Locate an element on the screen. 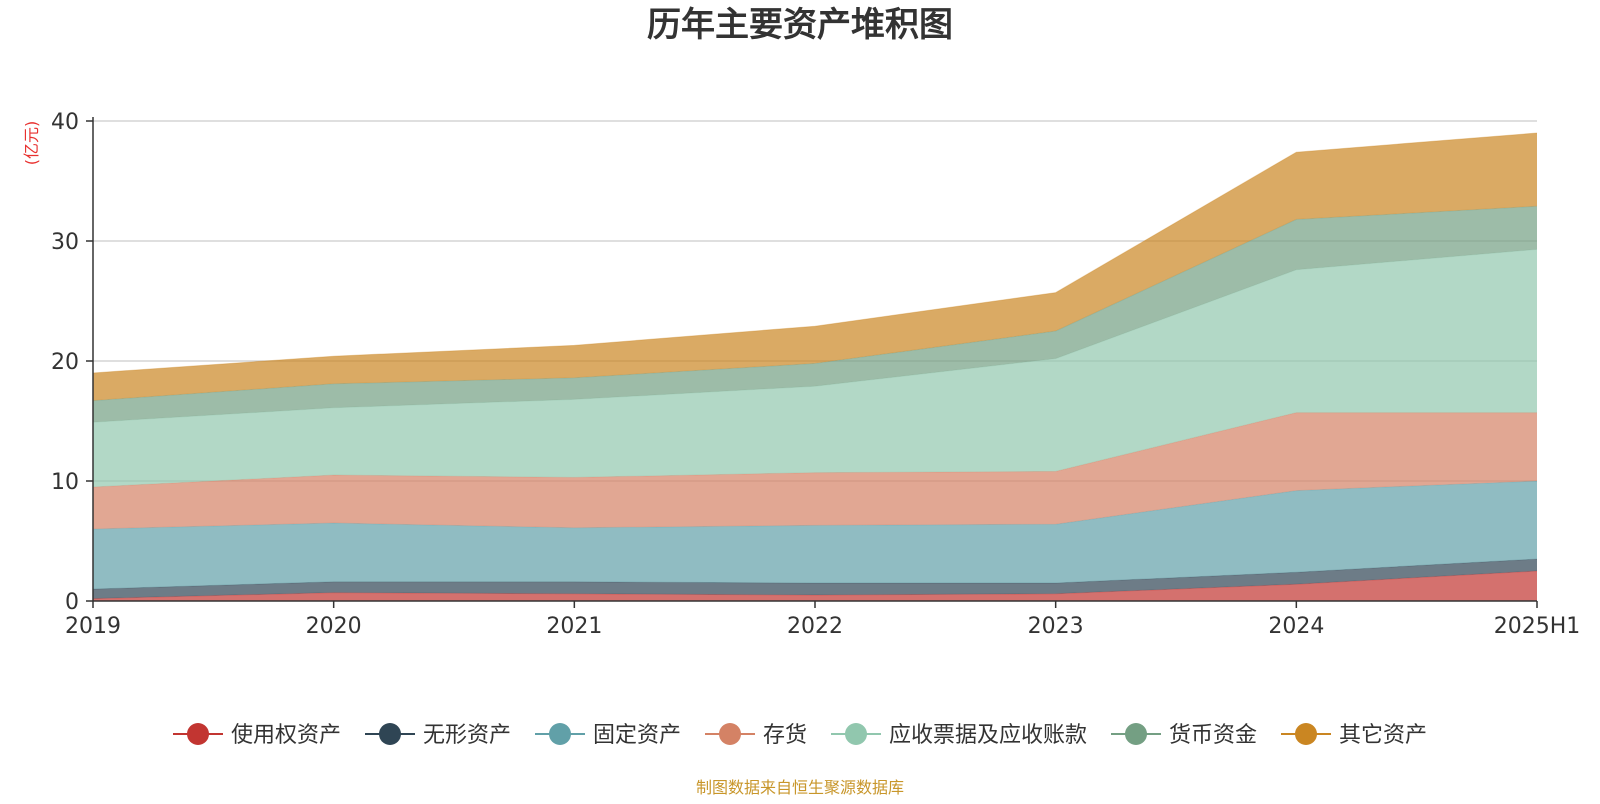 The height and width of the screenshot is (804, 1600). legend-item-5: 货币资金 is located at coordinates (1184, 735).